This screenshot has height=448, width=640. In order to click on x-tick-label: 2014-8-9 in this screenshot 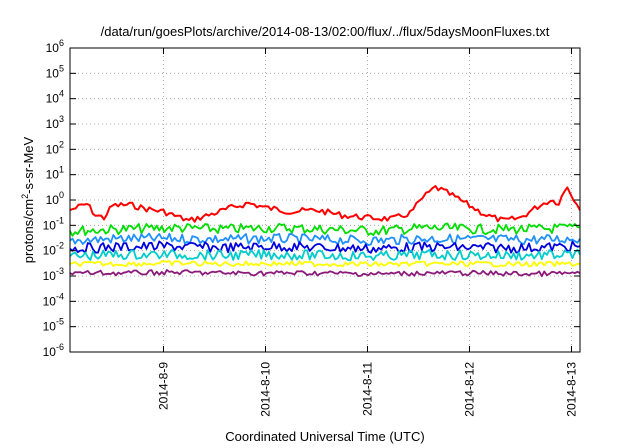, I will do `click(164, 386)`.